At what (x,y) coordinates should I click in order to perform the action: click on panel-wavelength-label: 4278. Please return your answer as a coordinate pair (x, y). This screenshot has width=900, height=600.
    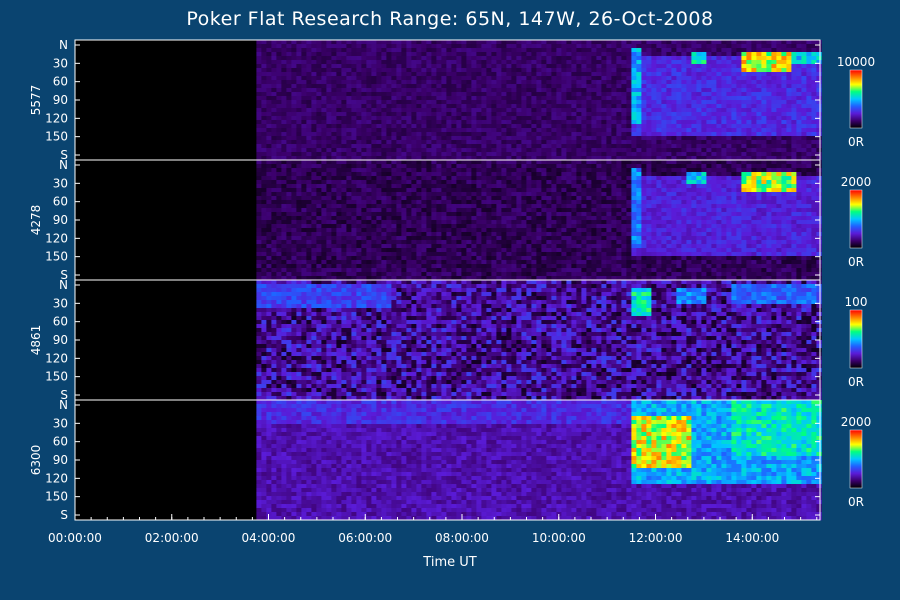
    Looking at the image, I should click on (36, 220).